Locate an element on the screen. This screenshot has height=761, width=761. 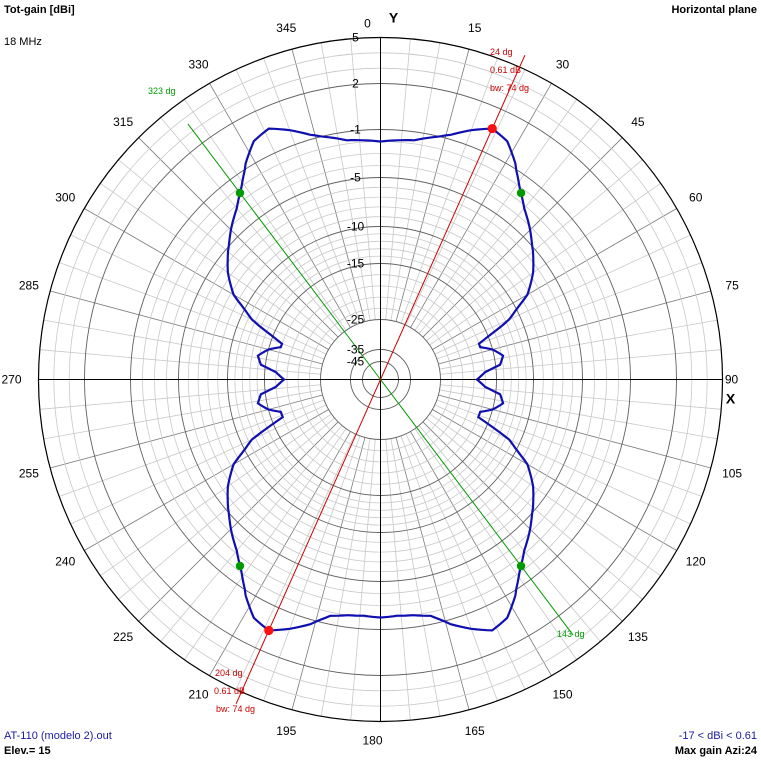
max-gain-point is located at coordinates (269, 630).